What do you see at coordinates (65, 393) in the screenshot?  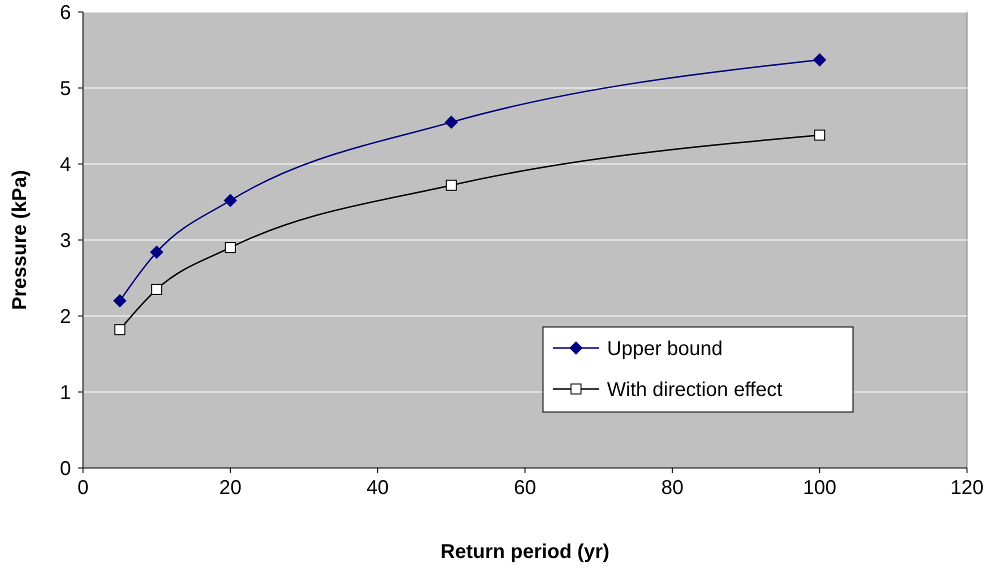 I see `y-tick-label: 1` at bounding box center [65, 393].